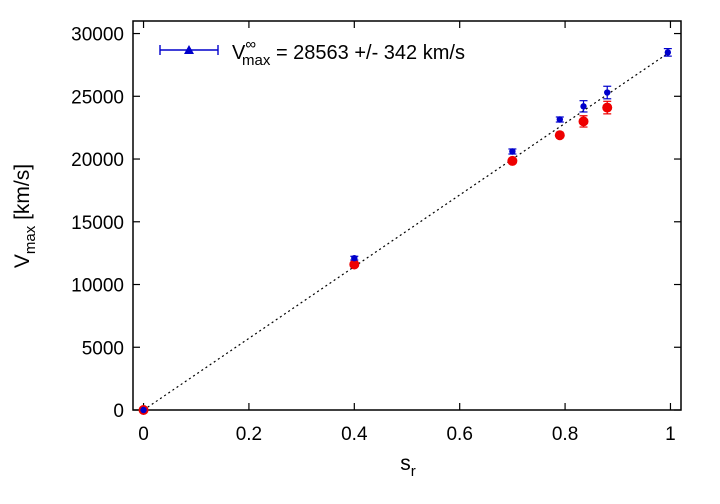 The image size is (720, 504). I want to click on y-tick-label: 5000, so click(103, 348).